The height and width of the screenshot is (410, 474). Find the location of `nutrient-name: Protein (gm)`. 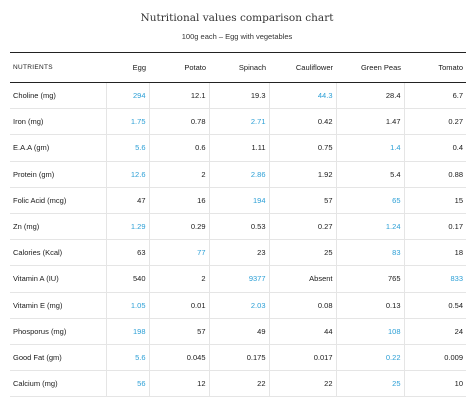

nutrient-name: Protein (gm) is located at coordinates (58, 174).